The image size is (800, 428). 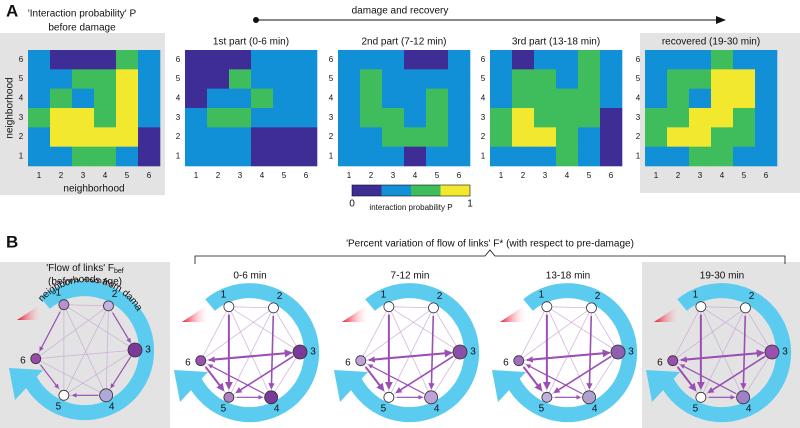 What do you see at coordinates (85, 269) in the screenshot?
I see `diagram-title: 'Flow of links' Fbef` at bounding box center [85, 269].